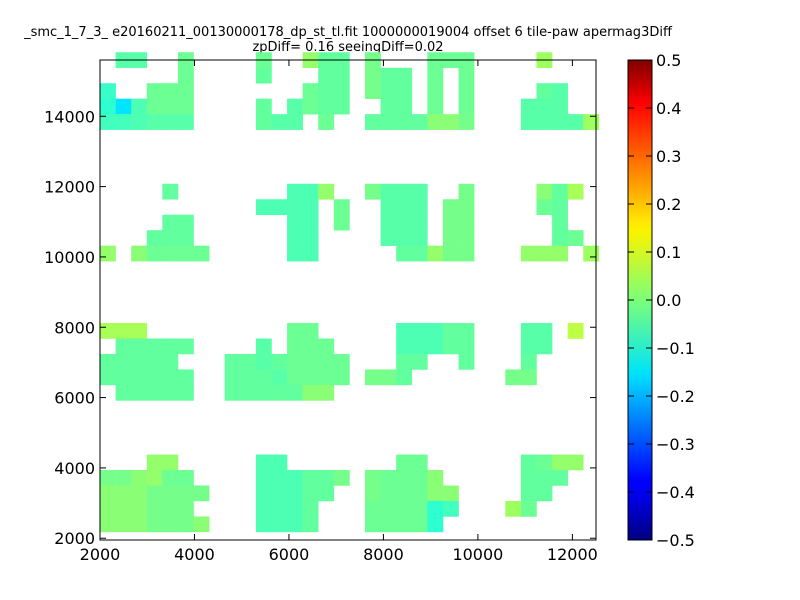  Describe the element at coordinates (668, 252) in the screenshot. I see `colorbar-tick-label: 0.1` at that location.